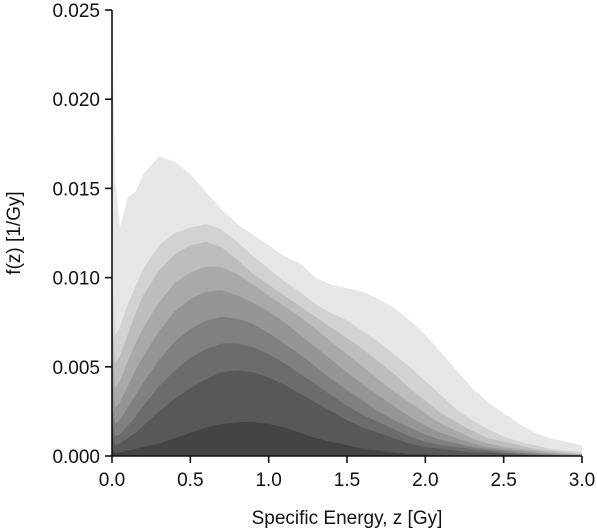 This screenshot has height=530, width=597. What do you see at coordinates (503, 480) in the screenshot?
I see `x-tick-label: 2.5` at bounding box center [503, 480].